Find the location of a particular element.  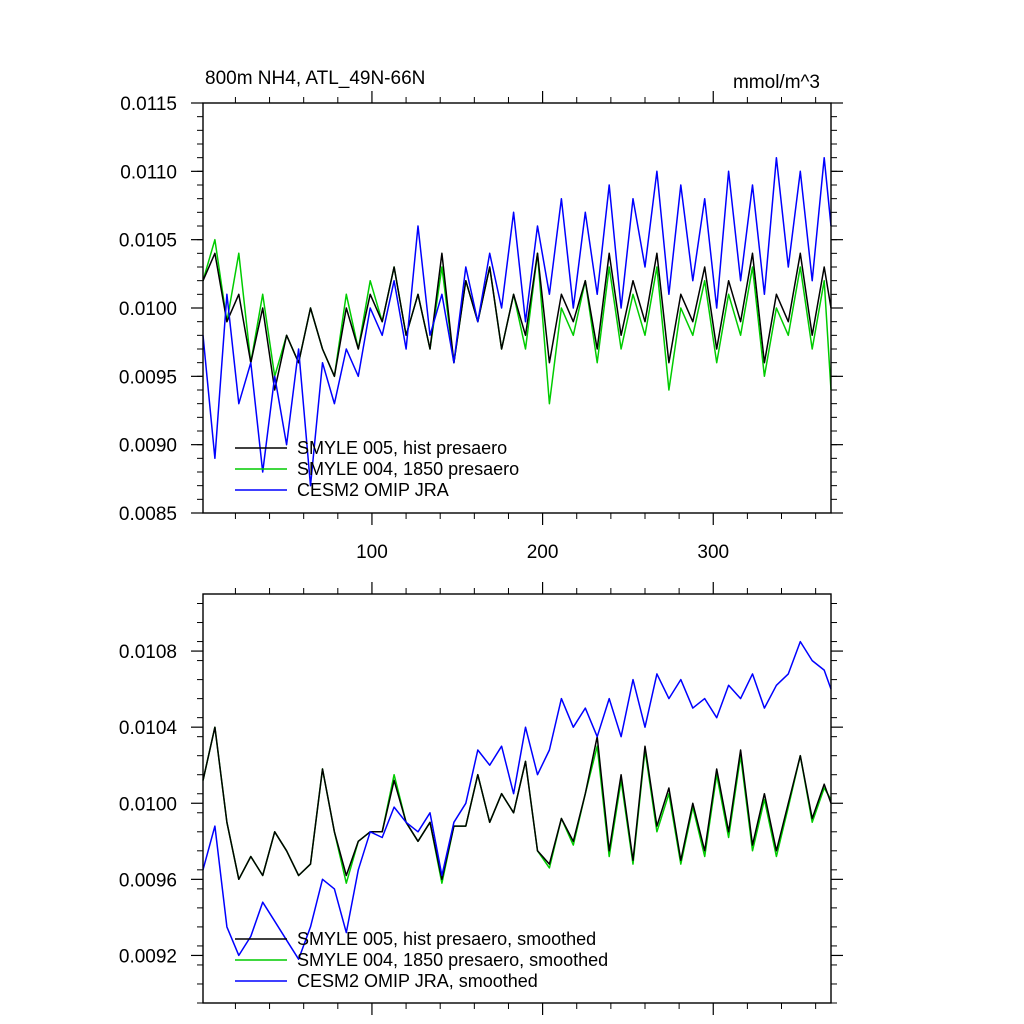

y-tick-label: 0.0092 is located at coordinates (148, 956).